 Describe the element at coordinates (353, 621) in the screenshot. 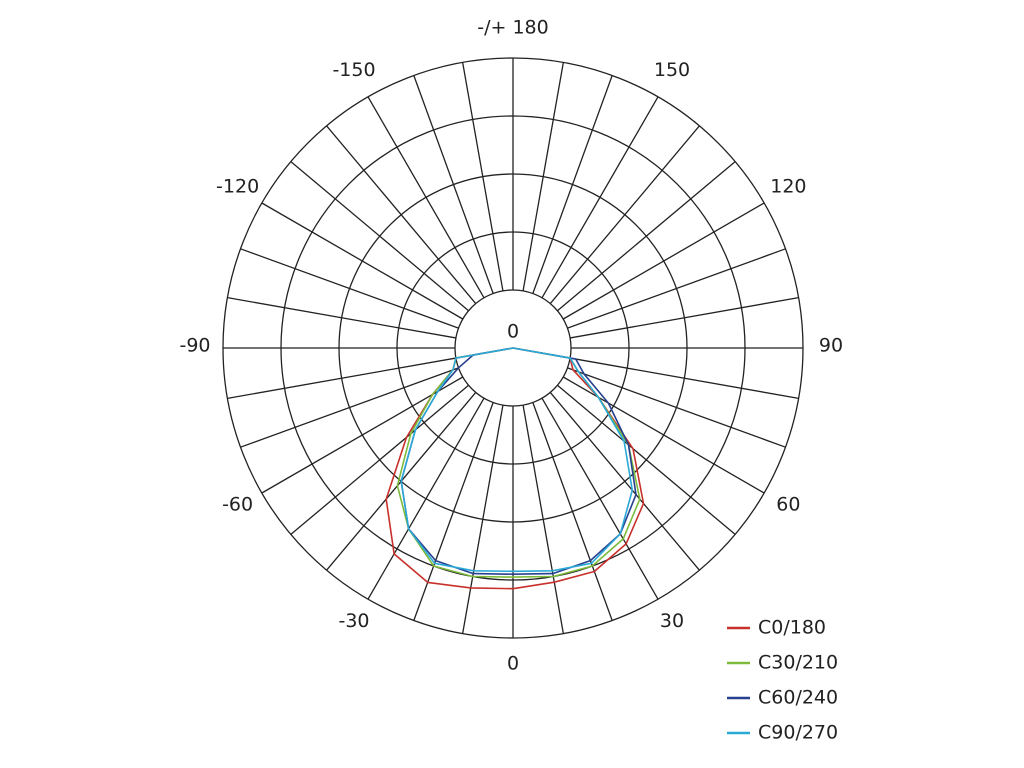

I see `angle-tick-label: -30` at that location.